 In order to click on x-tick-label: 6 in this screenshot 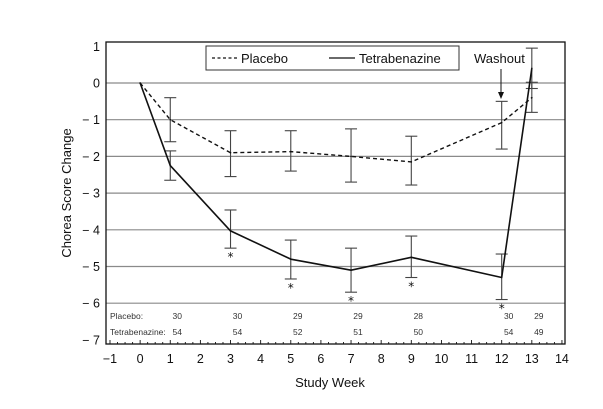, I will do `click(320, 359)`.